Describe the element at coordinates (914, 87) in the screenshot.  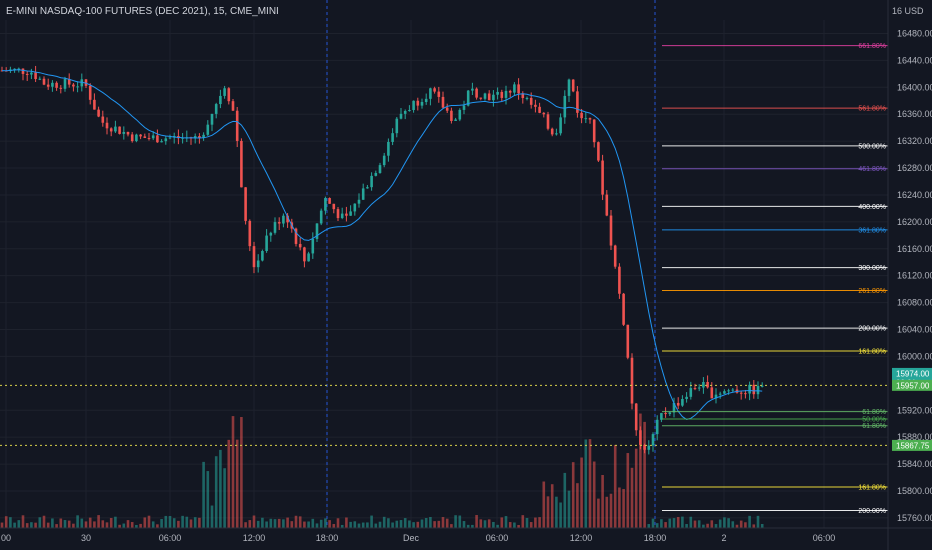
I see `y-tick-label: 16400.00` at that location.